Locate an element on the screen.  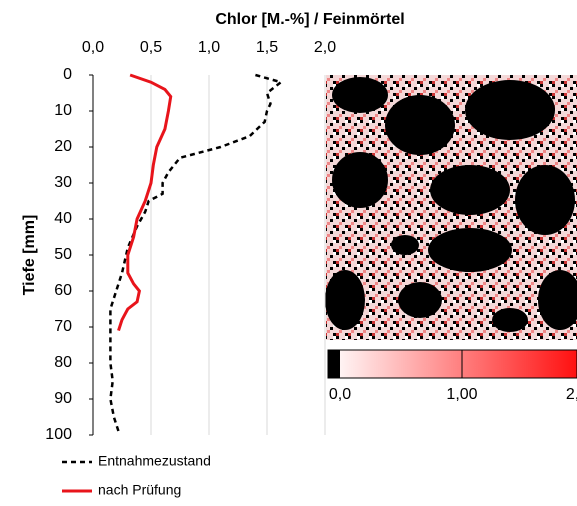
y-tick-label: 60 is located at coordinates (63, 290).